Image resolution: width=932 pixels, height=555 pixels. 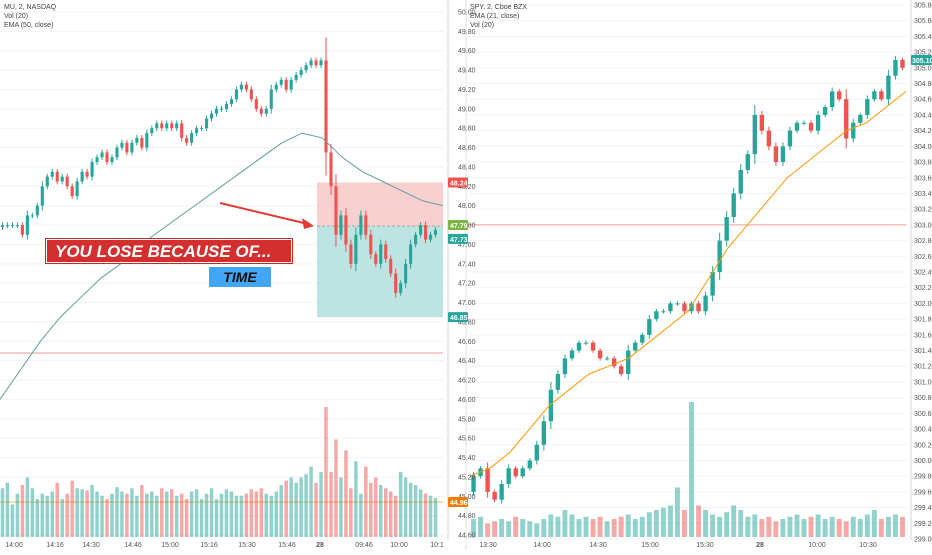 What do you see at coordinates (923, 194) in the screenshot?
I see `right-price-tick: 303.40` at bounding box center [923, 194].